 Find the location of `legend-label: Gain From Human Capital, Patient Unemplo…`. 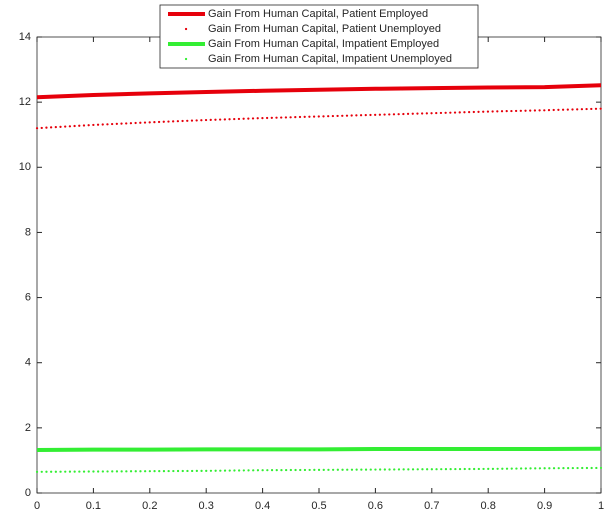

legend-label: Gain From Human Capital, Patient Unemplo… is located at coordinates (324, 29).